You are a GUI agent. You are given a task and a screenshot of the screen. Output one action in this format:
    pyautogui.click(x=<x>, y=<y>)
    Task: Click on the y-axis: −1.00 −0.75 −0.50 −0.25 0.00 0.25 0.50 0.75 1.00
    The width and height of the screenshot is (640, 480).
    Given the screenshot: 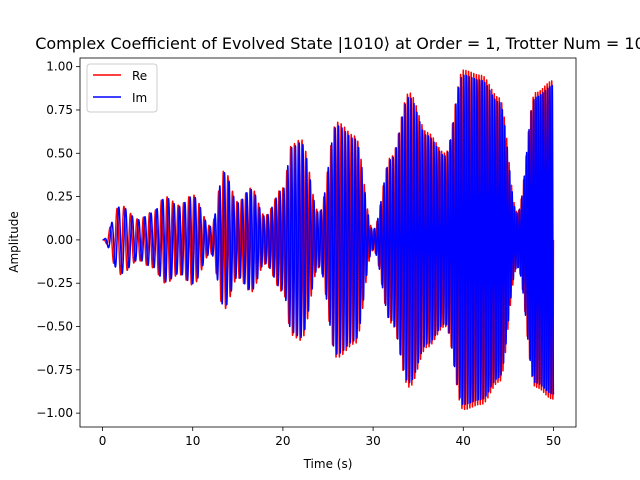 What is the action you would take?
    pyautogui.click(x=58, y=240)
    